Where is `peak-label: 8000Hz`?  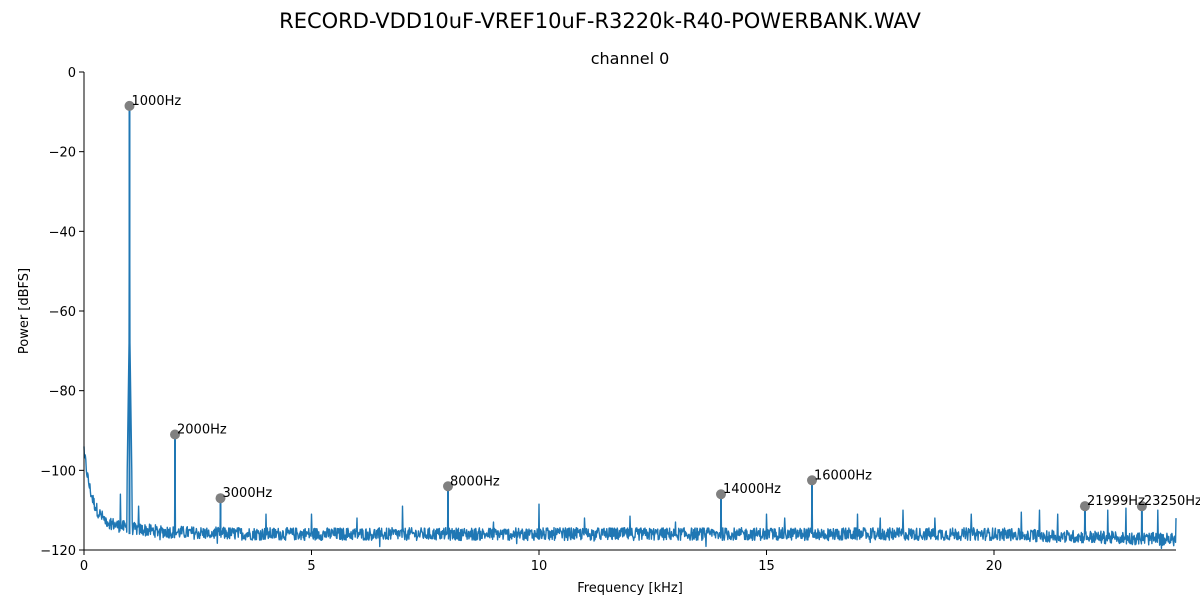
peak-label: 8000Hz is located at coordinates (475, 481).